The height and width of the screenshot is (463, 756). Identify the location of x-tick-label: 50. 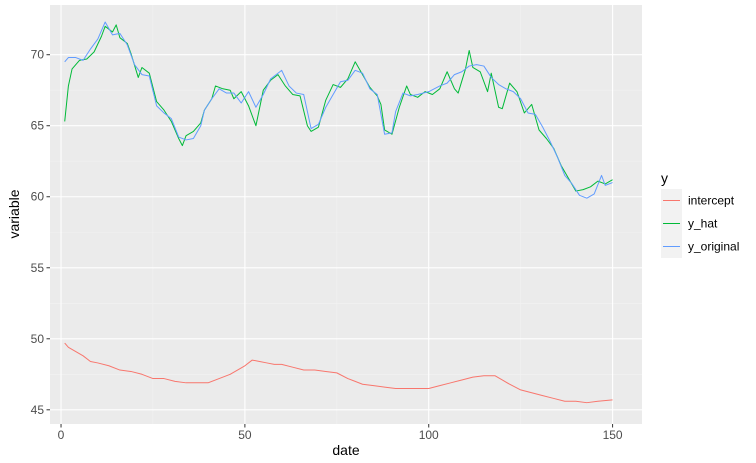
(245, 435).